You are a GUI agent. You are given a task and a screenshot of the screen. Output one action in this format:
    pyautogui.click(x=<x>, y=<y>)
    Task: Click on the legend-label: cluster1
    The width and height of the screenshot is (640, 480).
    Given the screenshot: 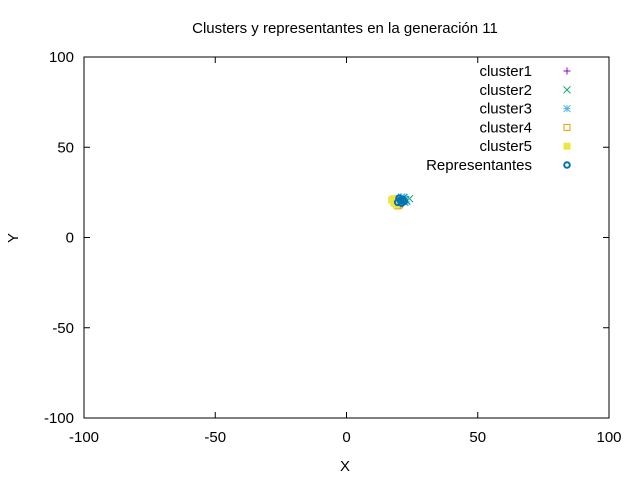 What is the action you would take?
    pyautogui.click(x=505, y=71)
    